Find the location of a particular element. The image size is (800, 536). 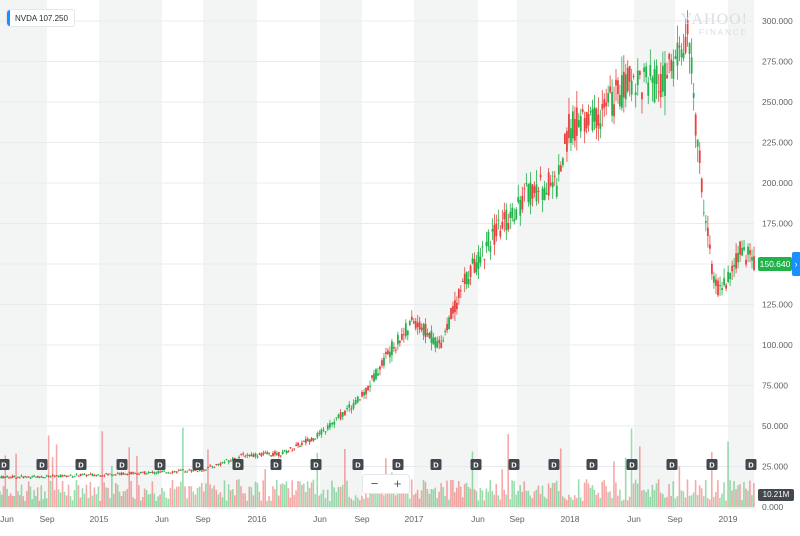

zoom-out-button: − is located at coordinates (374, 483).